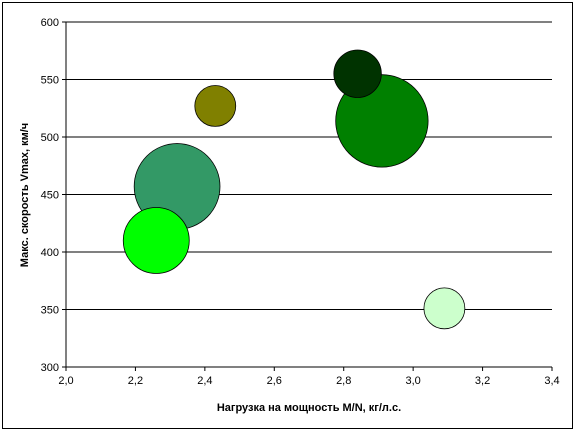 The height and width of the screenshot is (433, 577). Describe the element at coordinates (50, 253) in the screenshot. I see `y-tick-label: 400` at that location.